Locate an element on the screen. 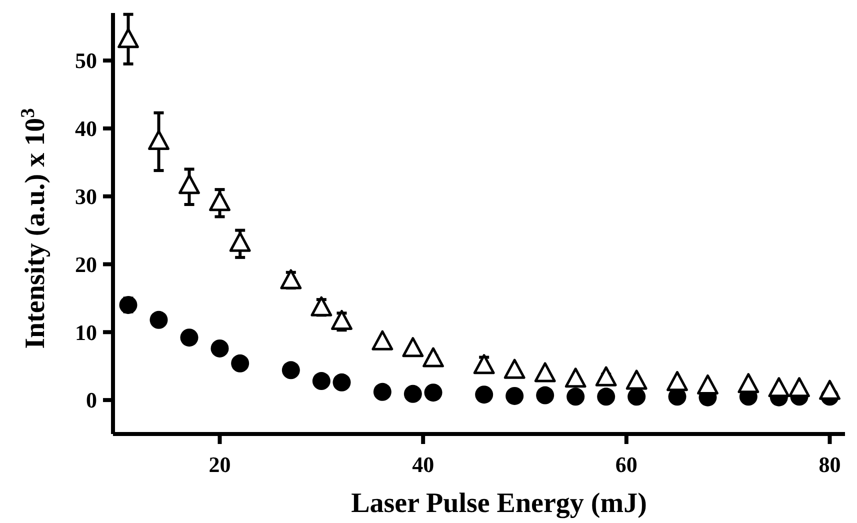 The width and height of the screenshot is (857, 523). x-tick-label: 80 is located at coordinates (829, 464).